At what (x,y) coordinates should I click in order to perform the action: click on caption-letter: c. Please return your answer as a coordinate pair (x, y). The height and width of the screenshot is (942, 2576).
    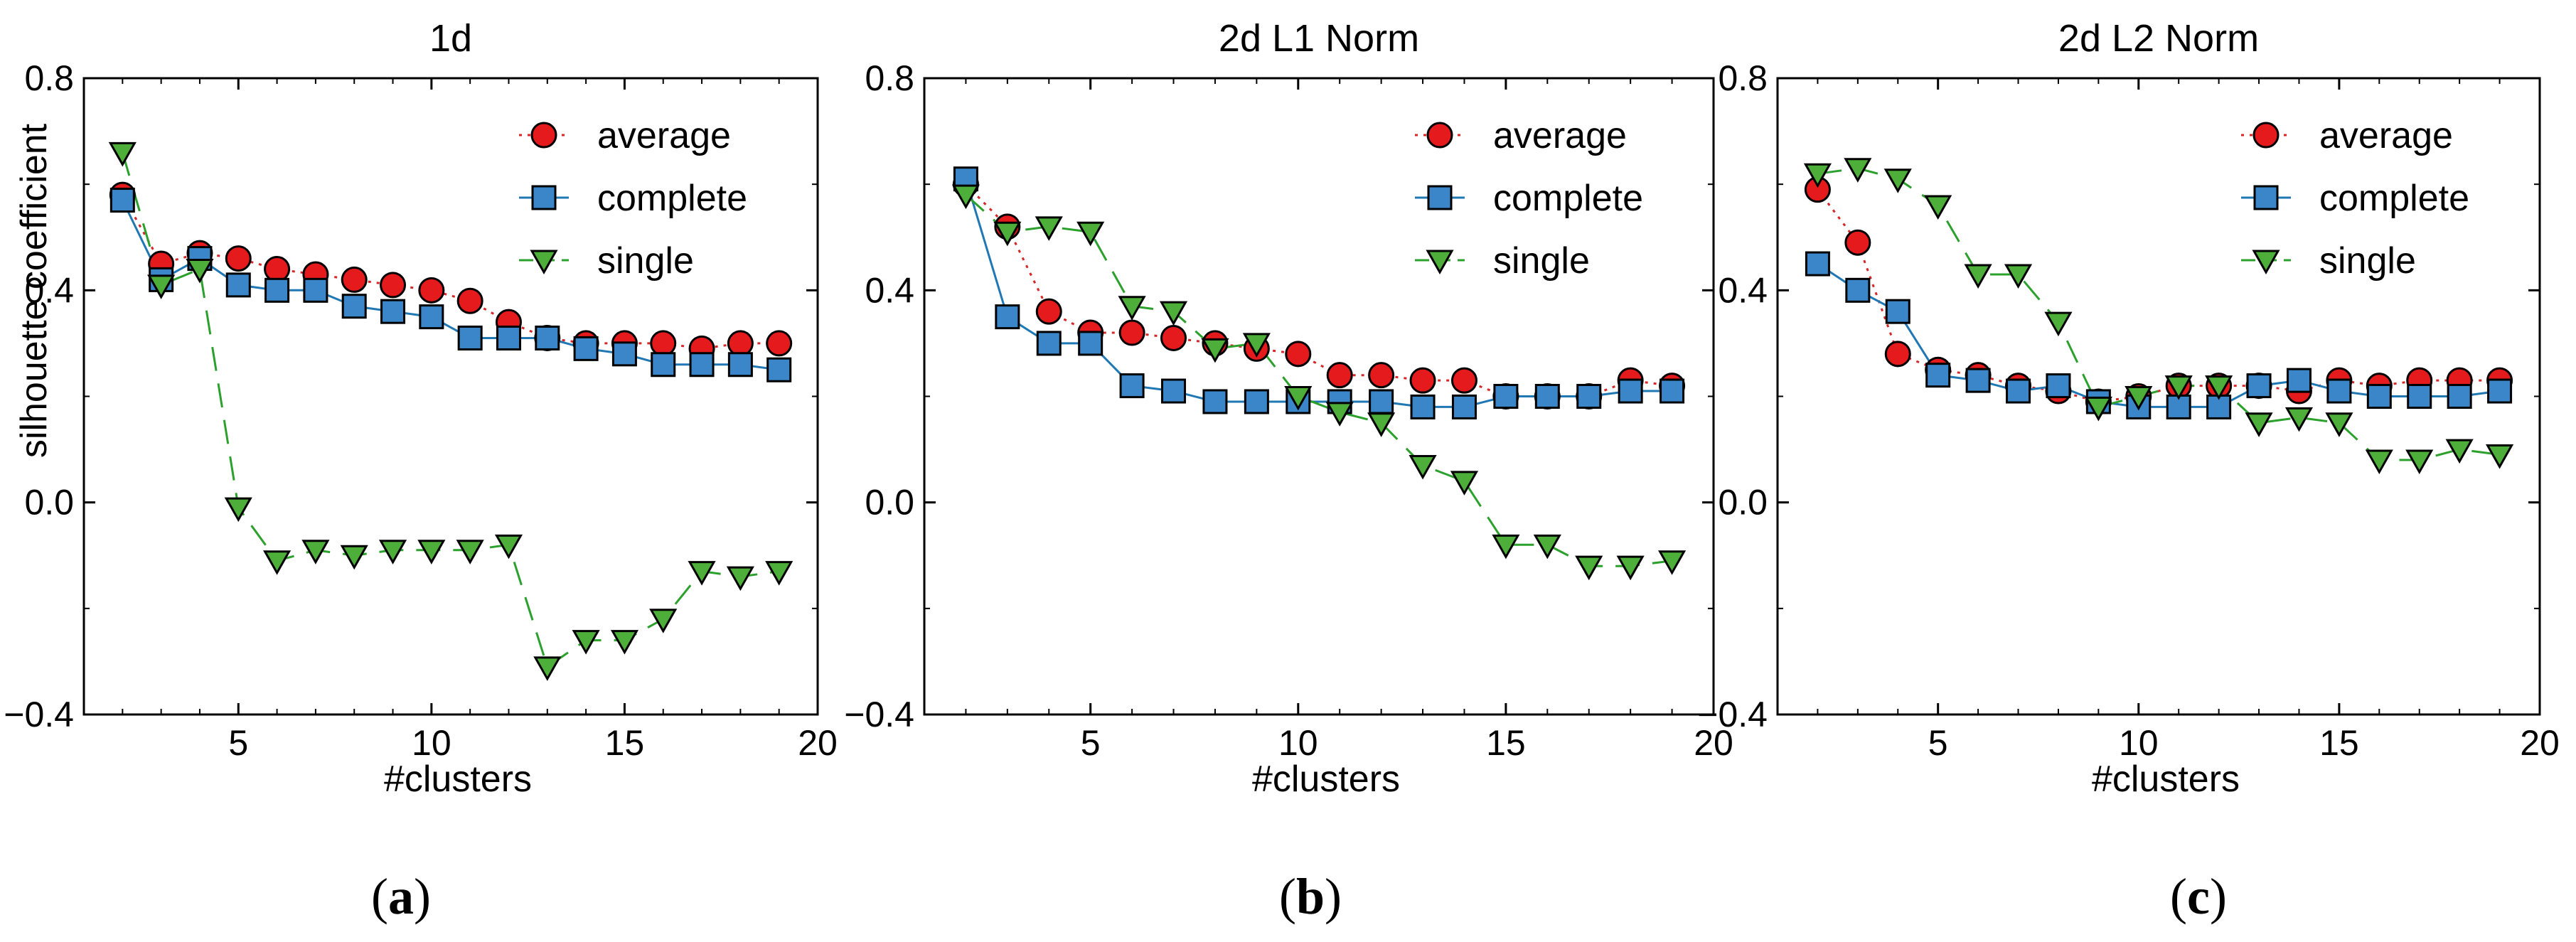
    Looking at the image, I should click on (2198, 896).